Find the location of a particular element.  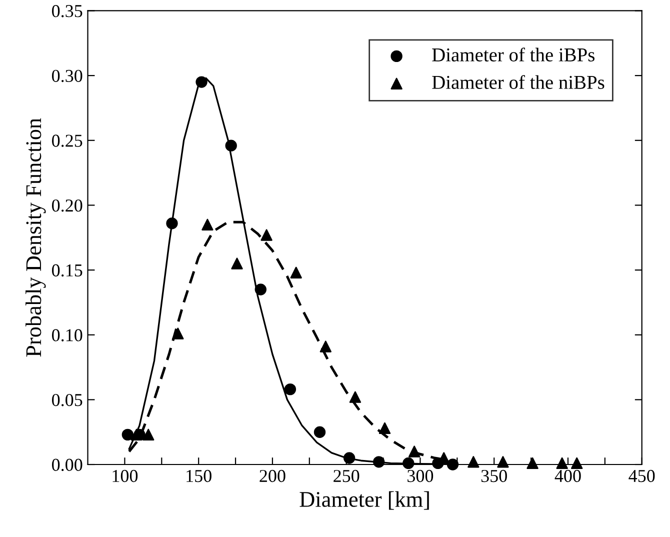

y-axis-title: Probably Density Function is located at coordinates (36, 237).